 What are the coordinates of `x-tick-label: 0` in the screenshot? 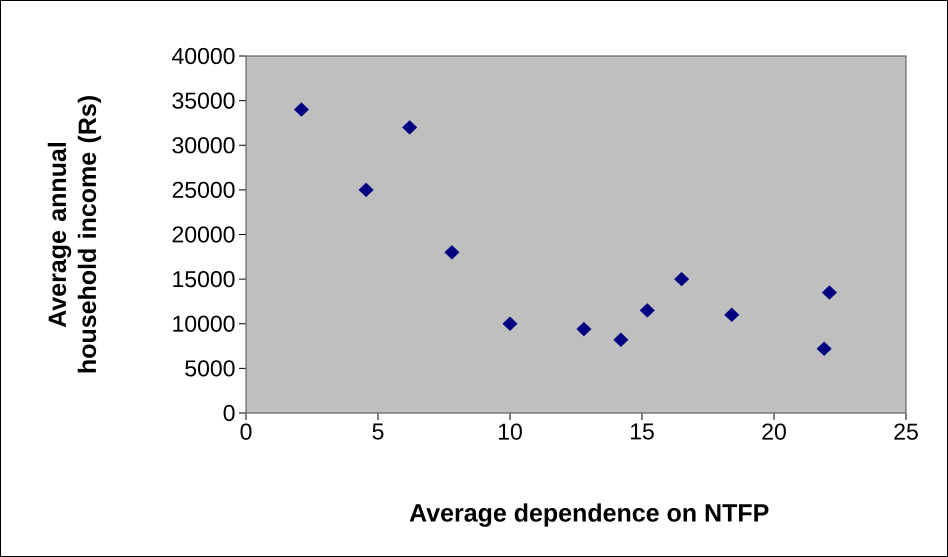 It's located at (246, 432).